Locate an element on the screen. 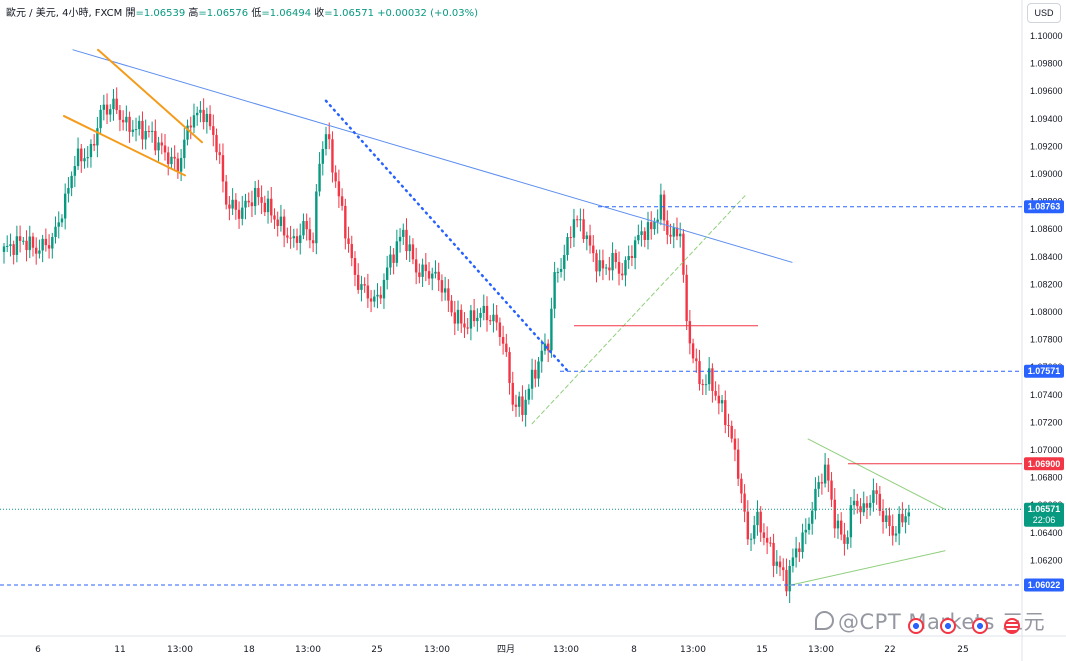 The image size is (1066, 661). price-label-bg is located at coordinates (1044, 585).